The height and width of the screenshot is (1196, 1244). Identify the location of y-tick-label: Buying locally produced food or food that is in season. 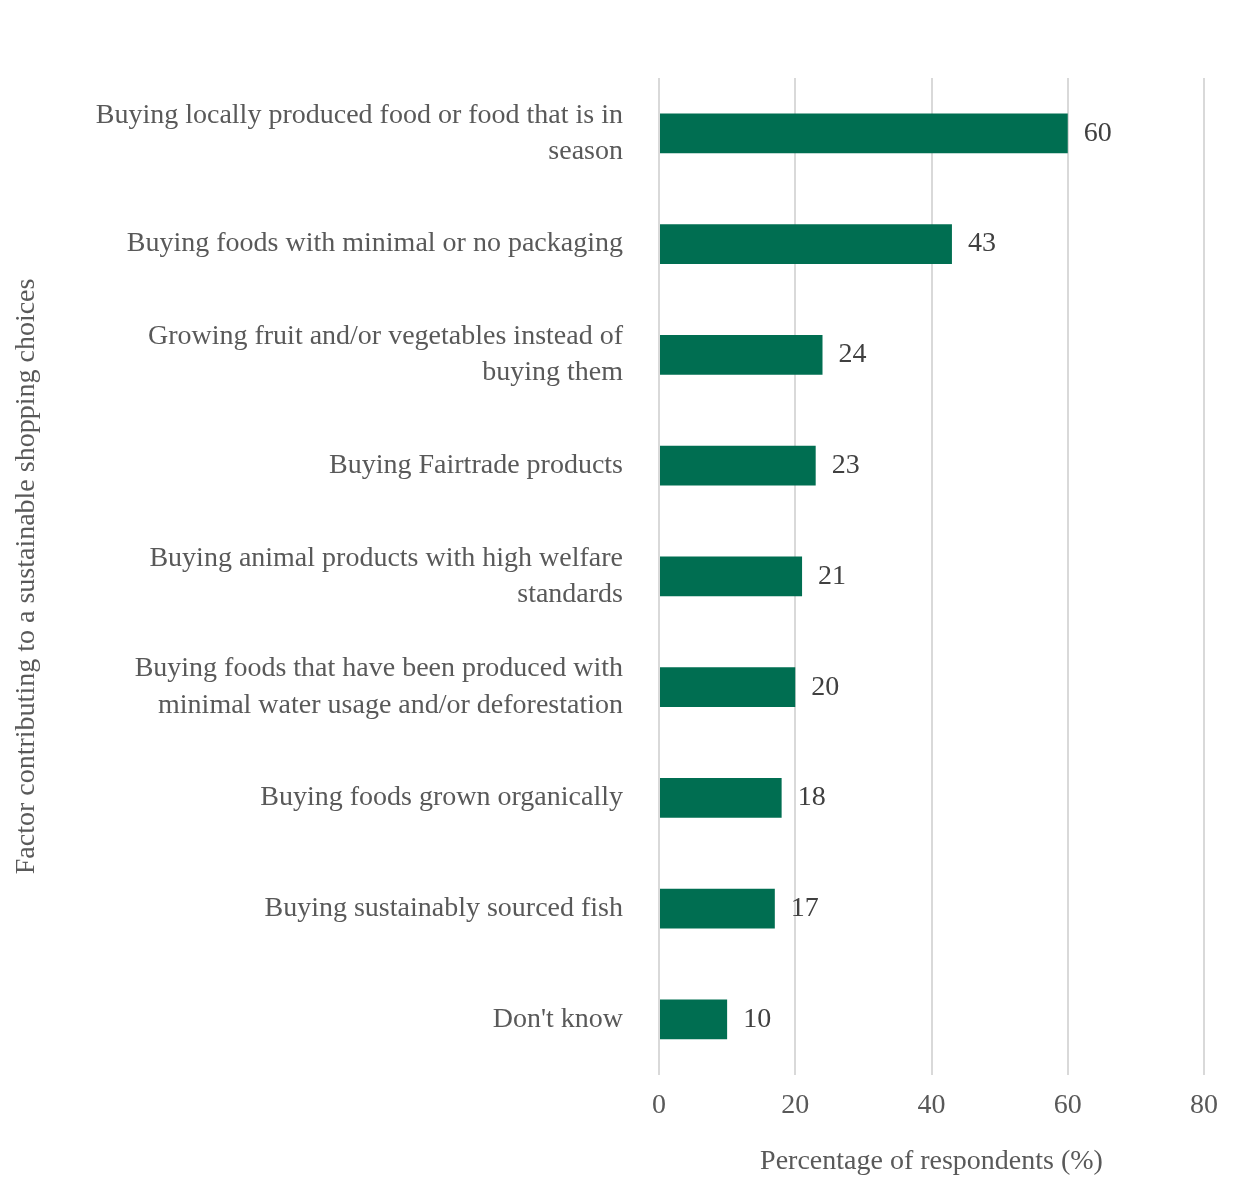
(359, 131).